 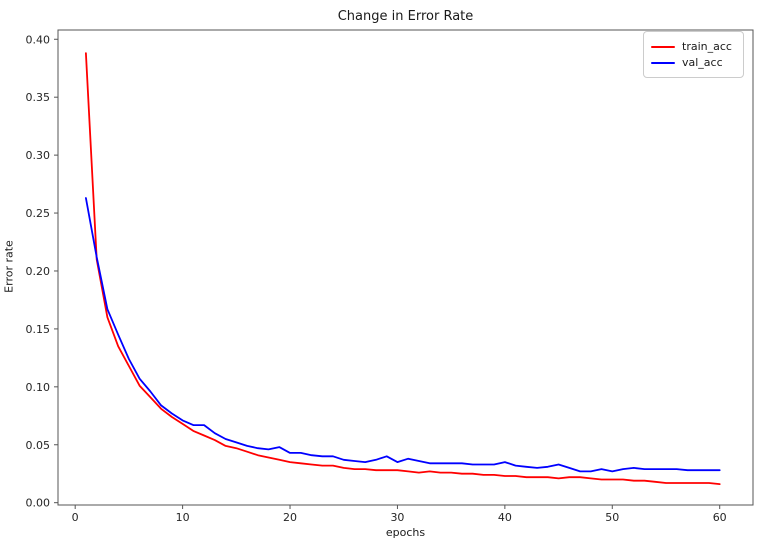 I want to click on legend-line-train-acc-swatch, so click(x=663, y=46).